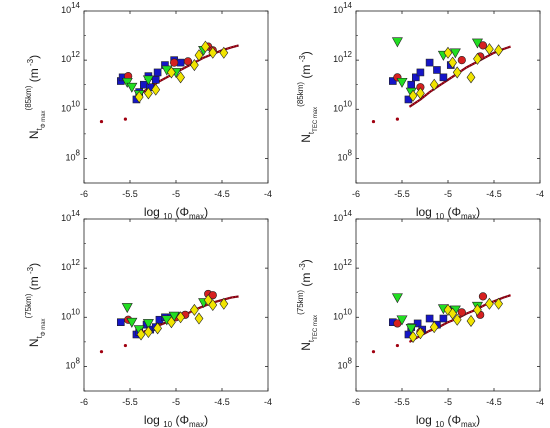  Describe the element at coordinates (35, 305) in the screenshot. I see `y-axis-label: NtΦ max(75km) (m -3)` at that location.